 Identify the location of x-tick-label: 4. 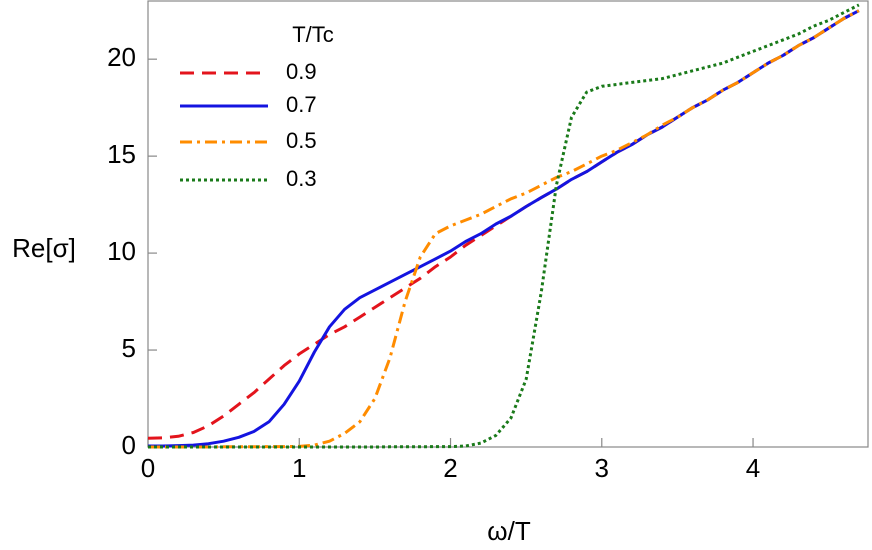
(753, 468).